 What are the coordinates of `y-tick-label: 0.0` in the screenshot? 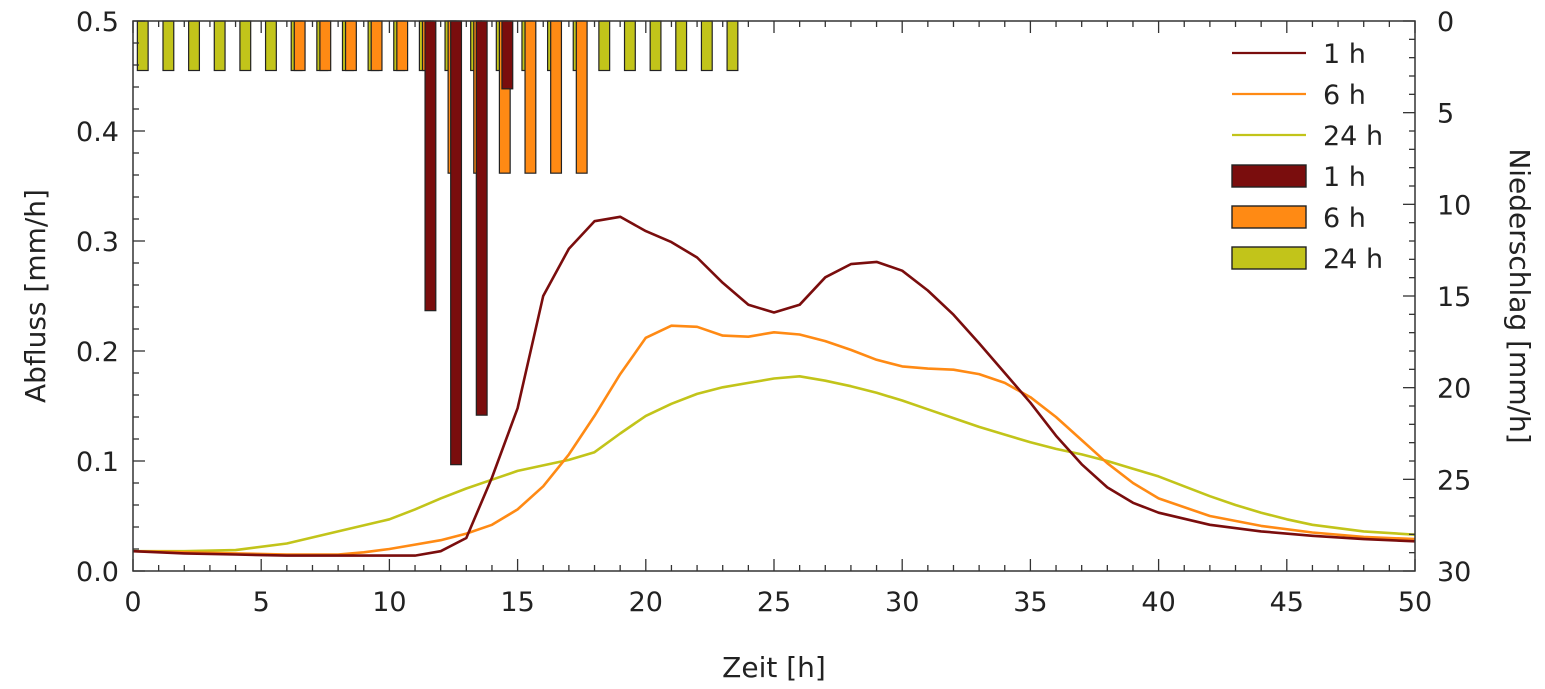 It's located at (97, 572).